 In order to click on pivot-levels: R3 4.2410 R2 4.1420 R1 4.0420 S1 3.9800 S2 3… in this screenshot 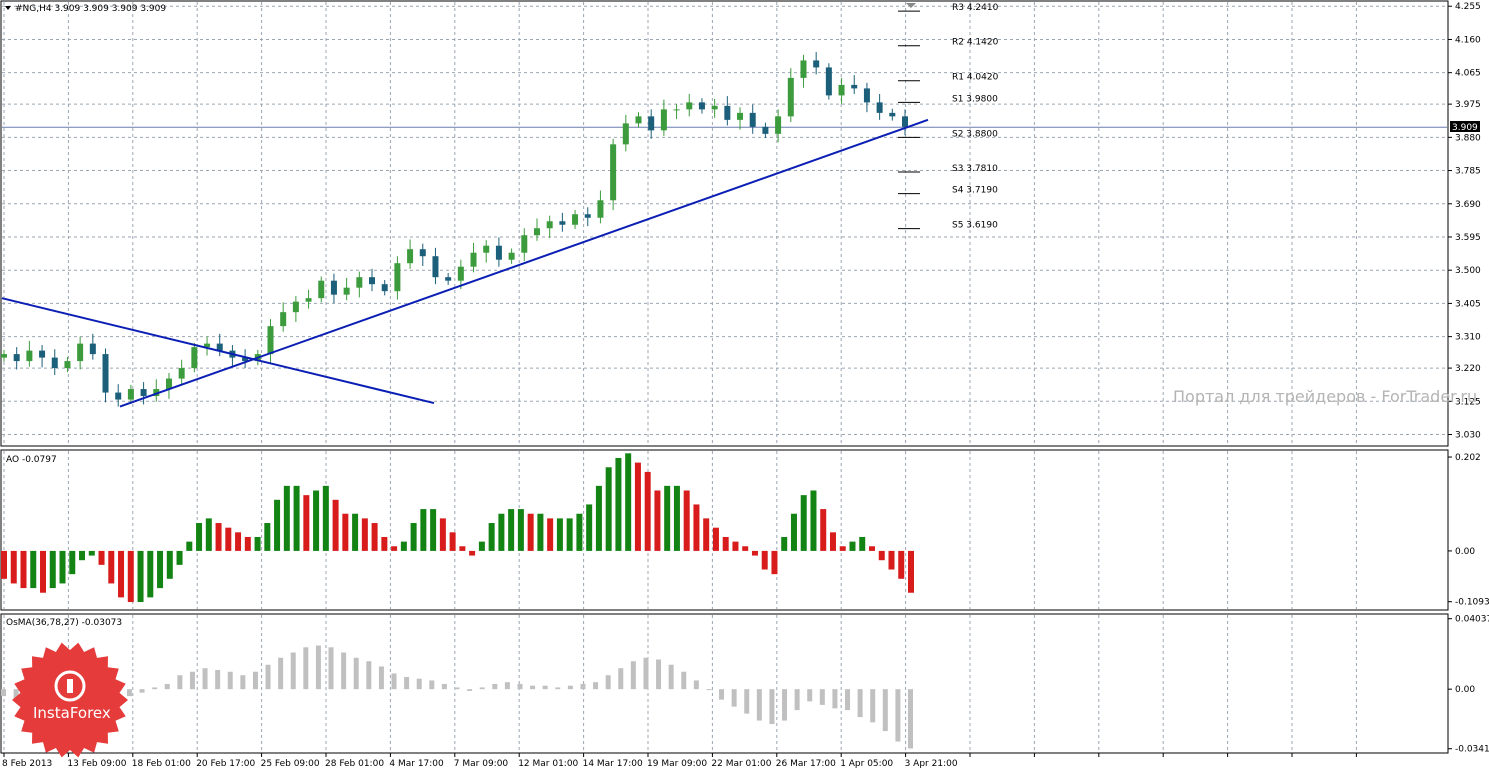, I will do `click(948, 117)`.